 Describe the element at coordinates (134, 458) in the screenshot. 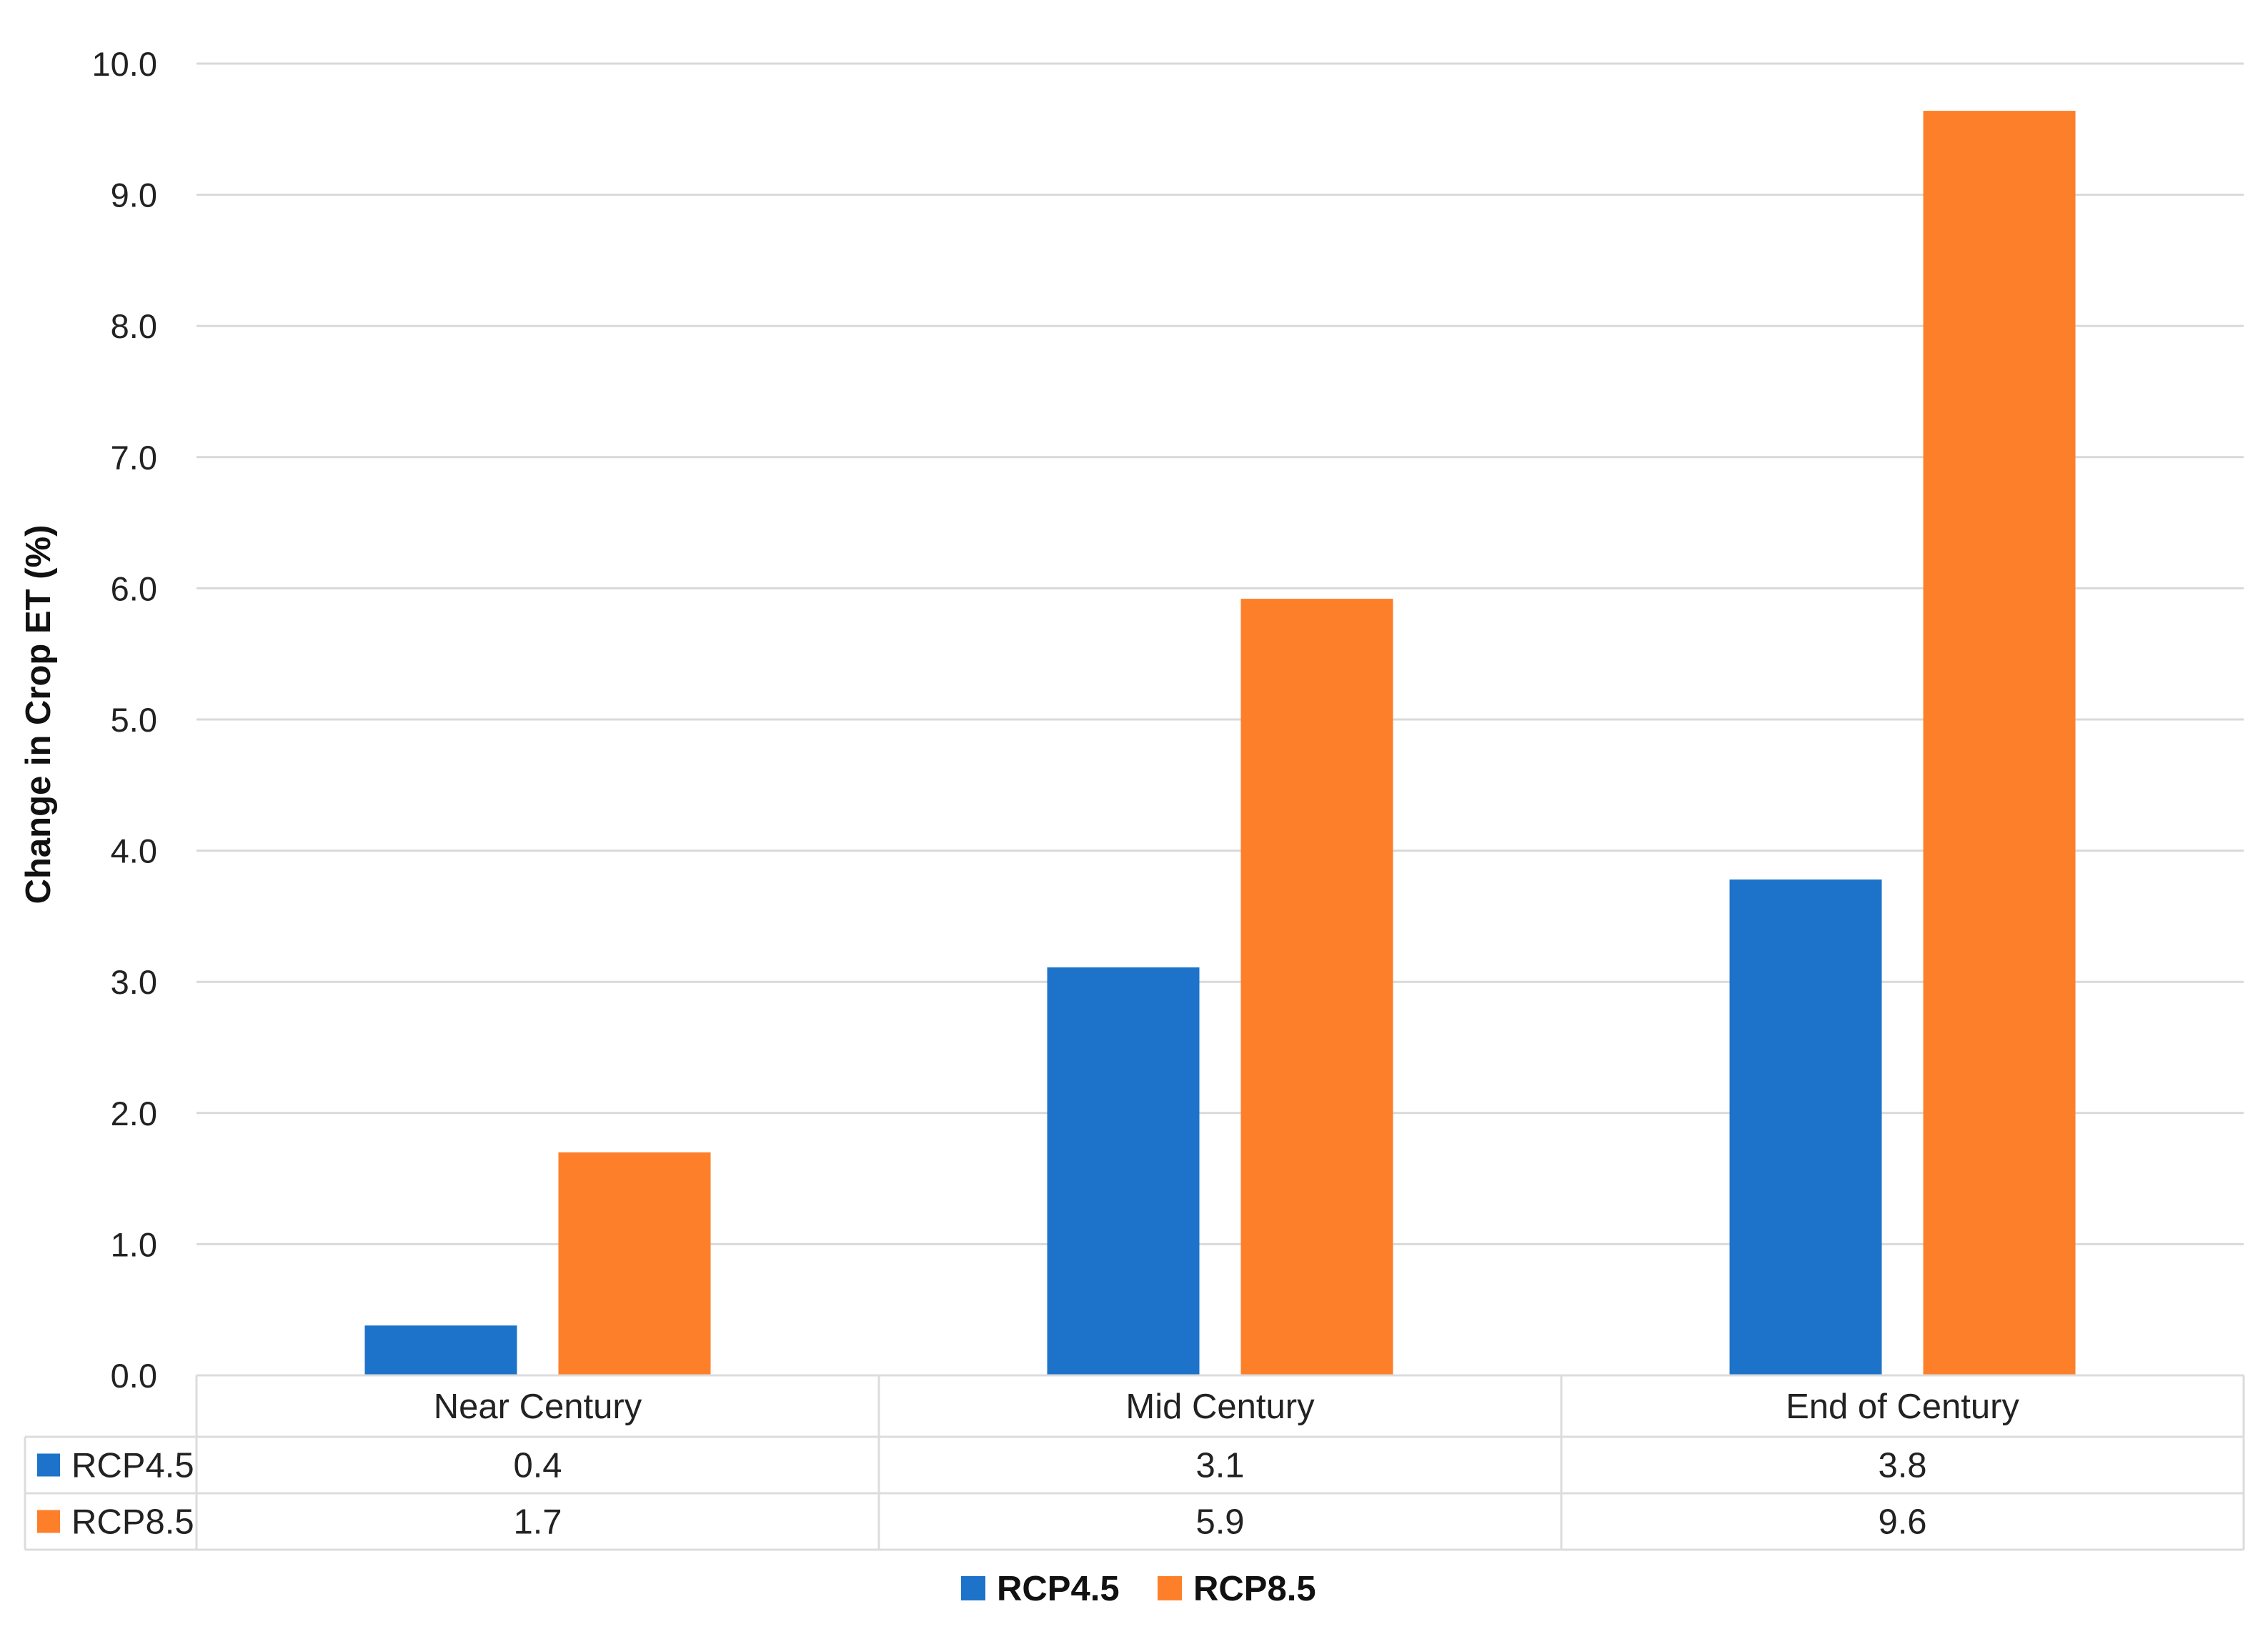

I see `y-tick-label: 7.0` at that location.